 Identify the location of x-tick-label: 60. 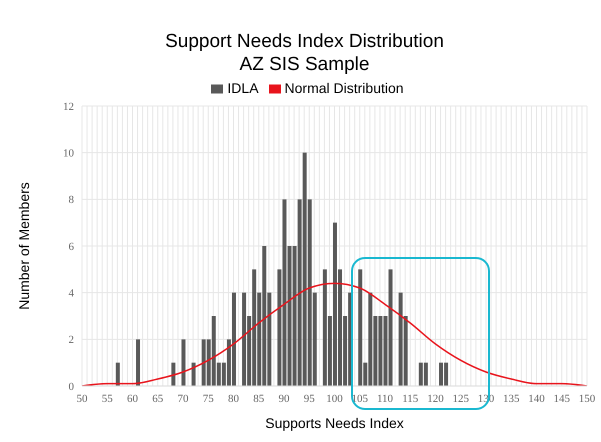
(132, 398).